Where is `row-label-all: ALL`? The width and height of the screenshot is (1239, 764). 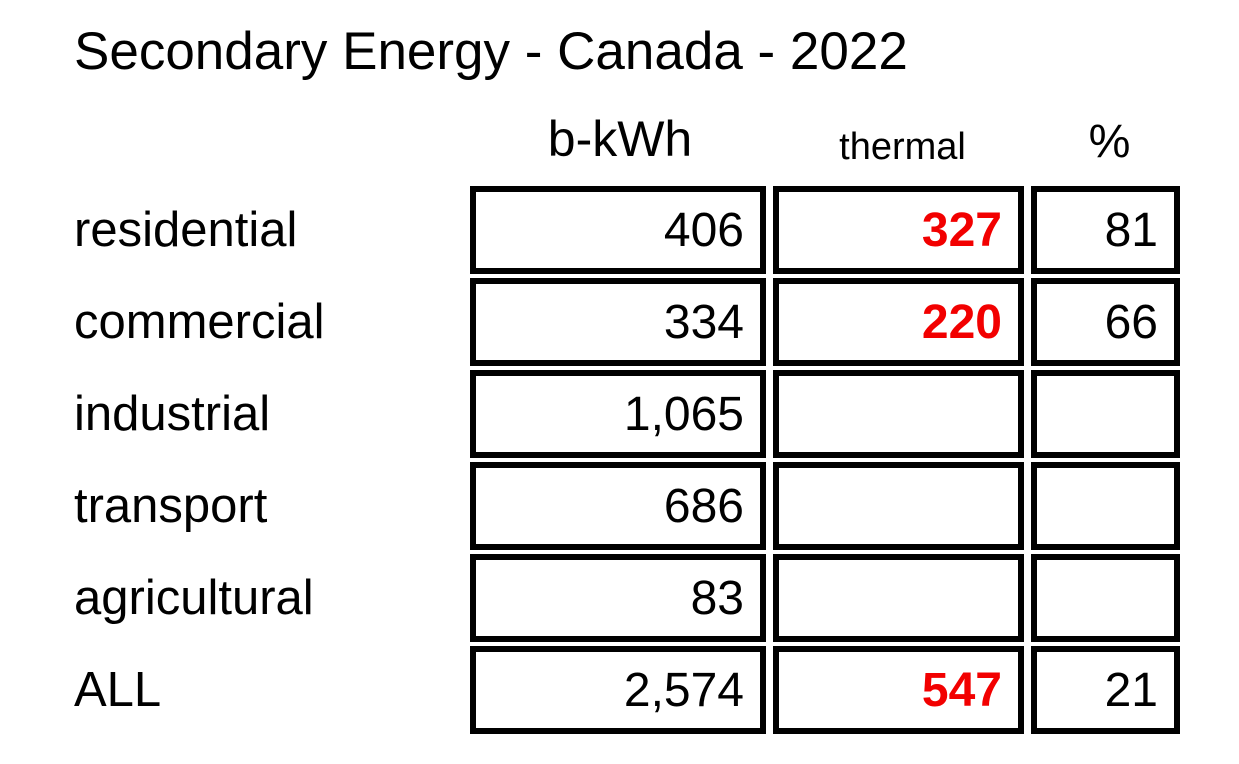
row-label-all: ALL is located at coordinates (118, 690).